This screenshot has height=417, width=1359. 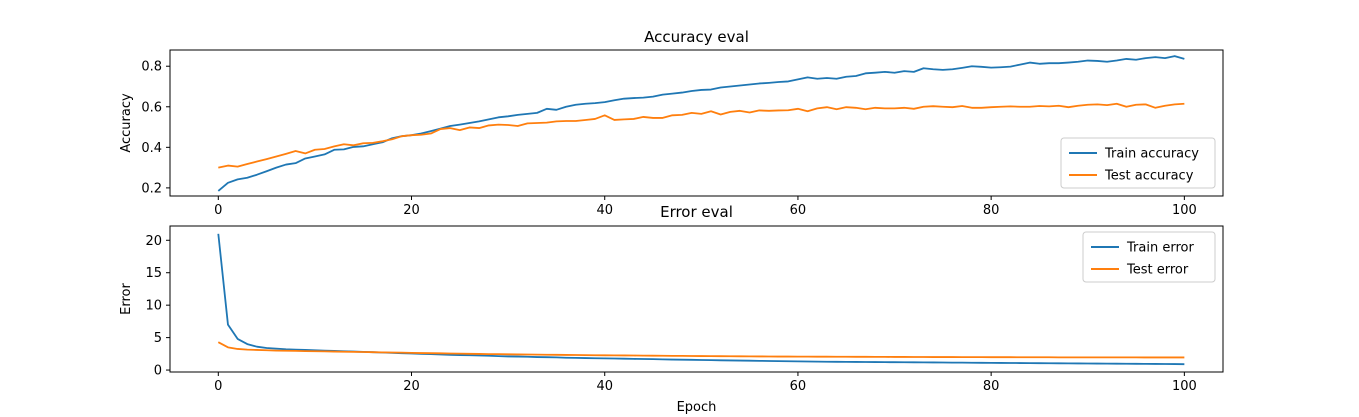 What do you see at coordinates (153, 273) in the screenshot?
I see `chart-2-y-tick-label: 15` at bounding box center [153, 273].